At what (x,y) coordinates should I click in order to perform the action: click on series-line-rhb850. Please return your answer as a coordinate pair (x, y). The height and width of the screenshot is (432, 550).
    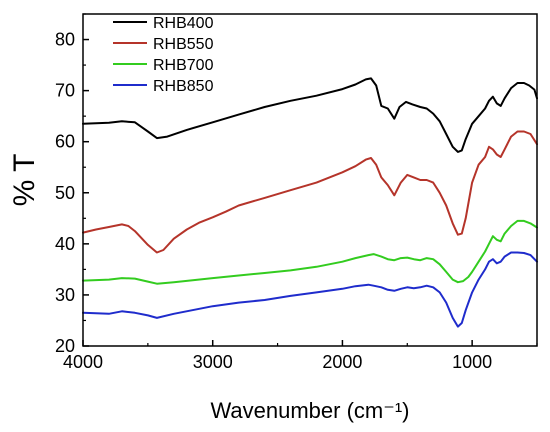
    Looking at the image, I should click on (310, 289).